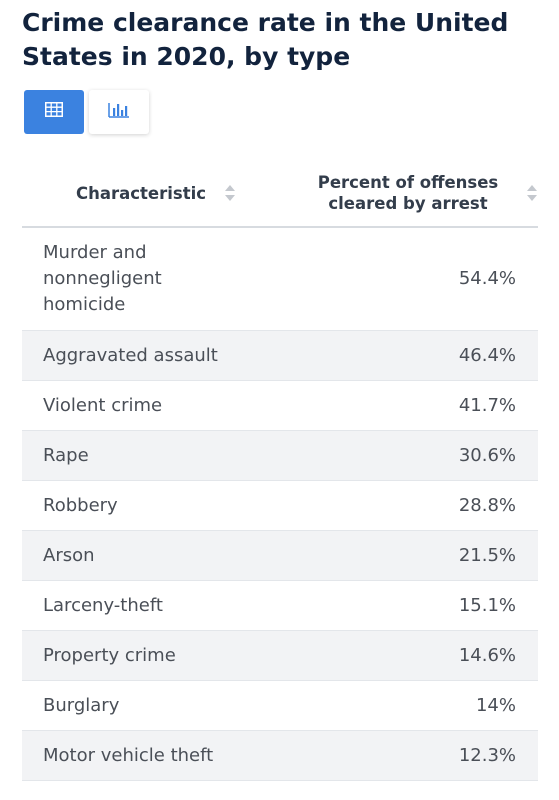  Describe the element at coordinates (146, 194) in the screenshot. I see `column-header-characteristic: Characteristic` at that location.